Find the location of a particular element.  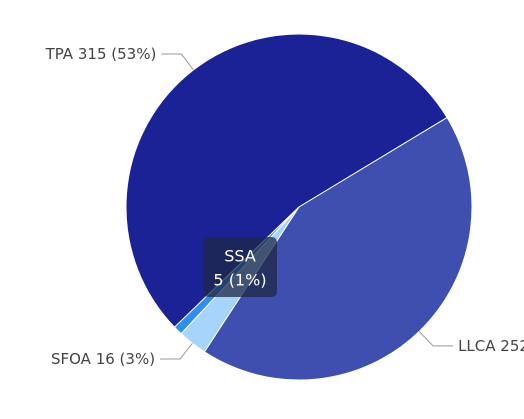

slice-label: TPA 315 (53%) is located at coordinates (101, 54).